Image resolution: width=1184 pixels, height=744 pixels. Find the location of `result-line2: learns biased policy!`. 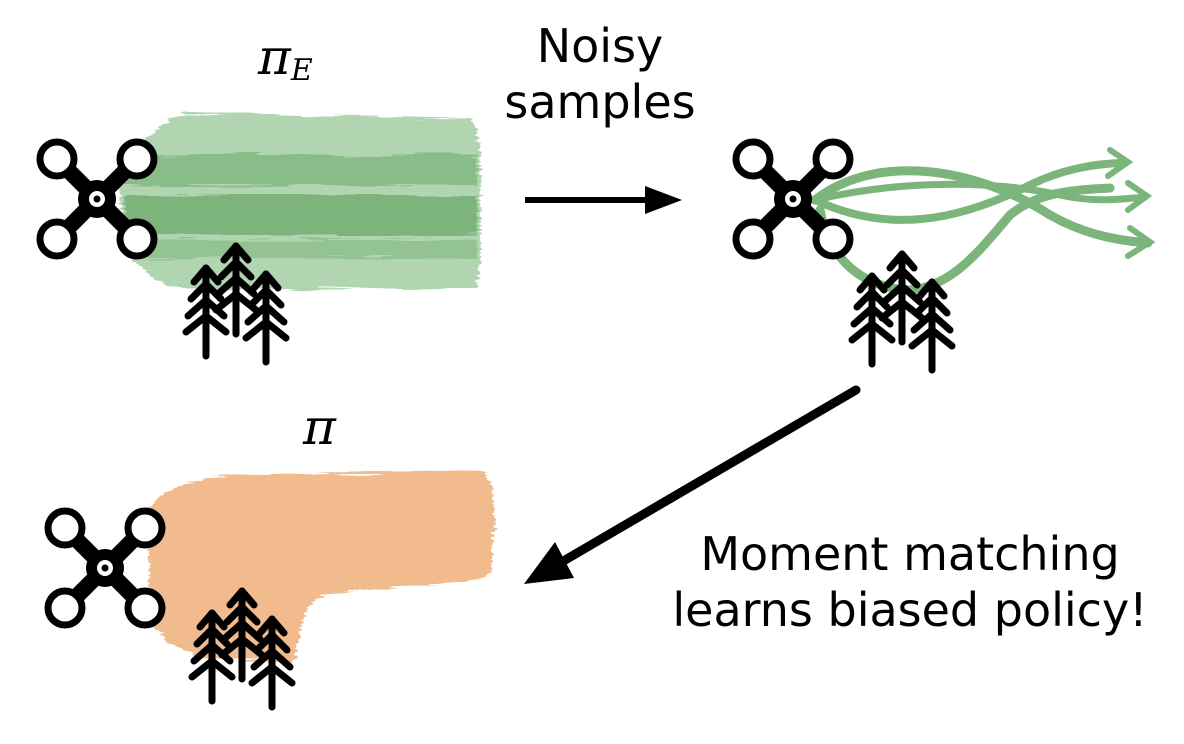

result-line2: learns biased policy! is located at coordinates (910, 610).